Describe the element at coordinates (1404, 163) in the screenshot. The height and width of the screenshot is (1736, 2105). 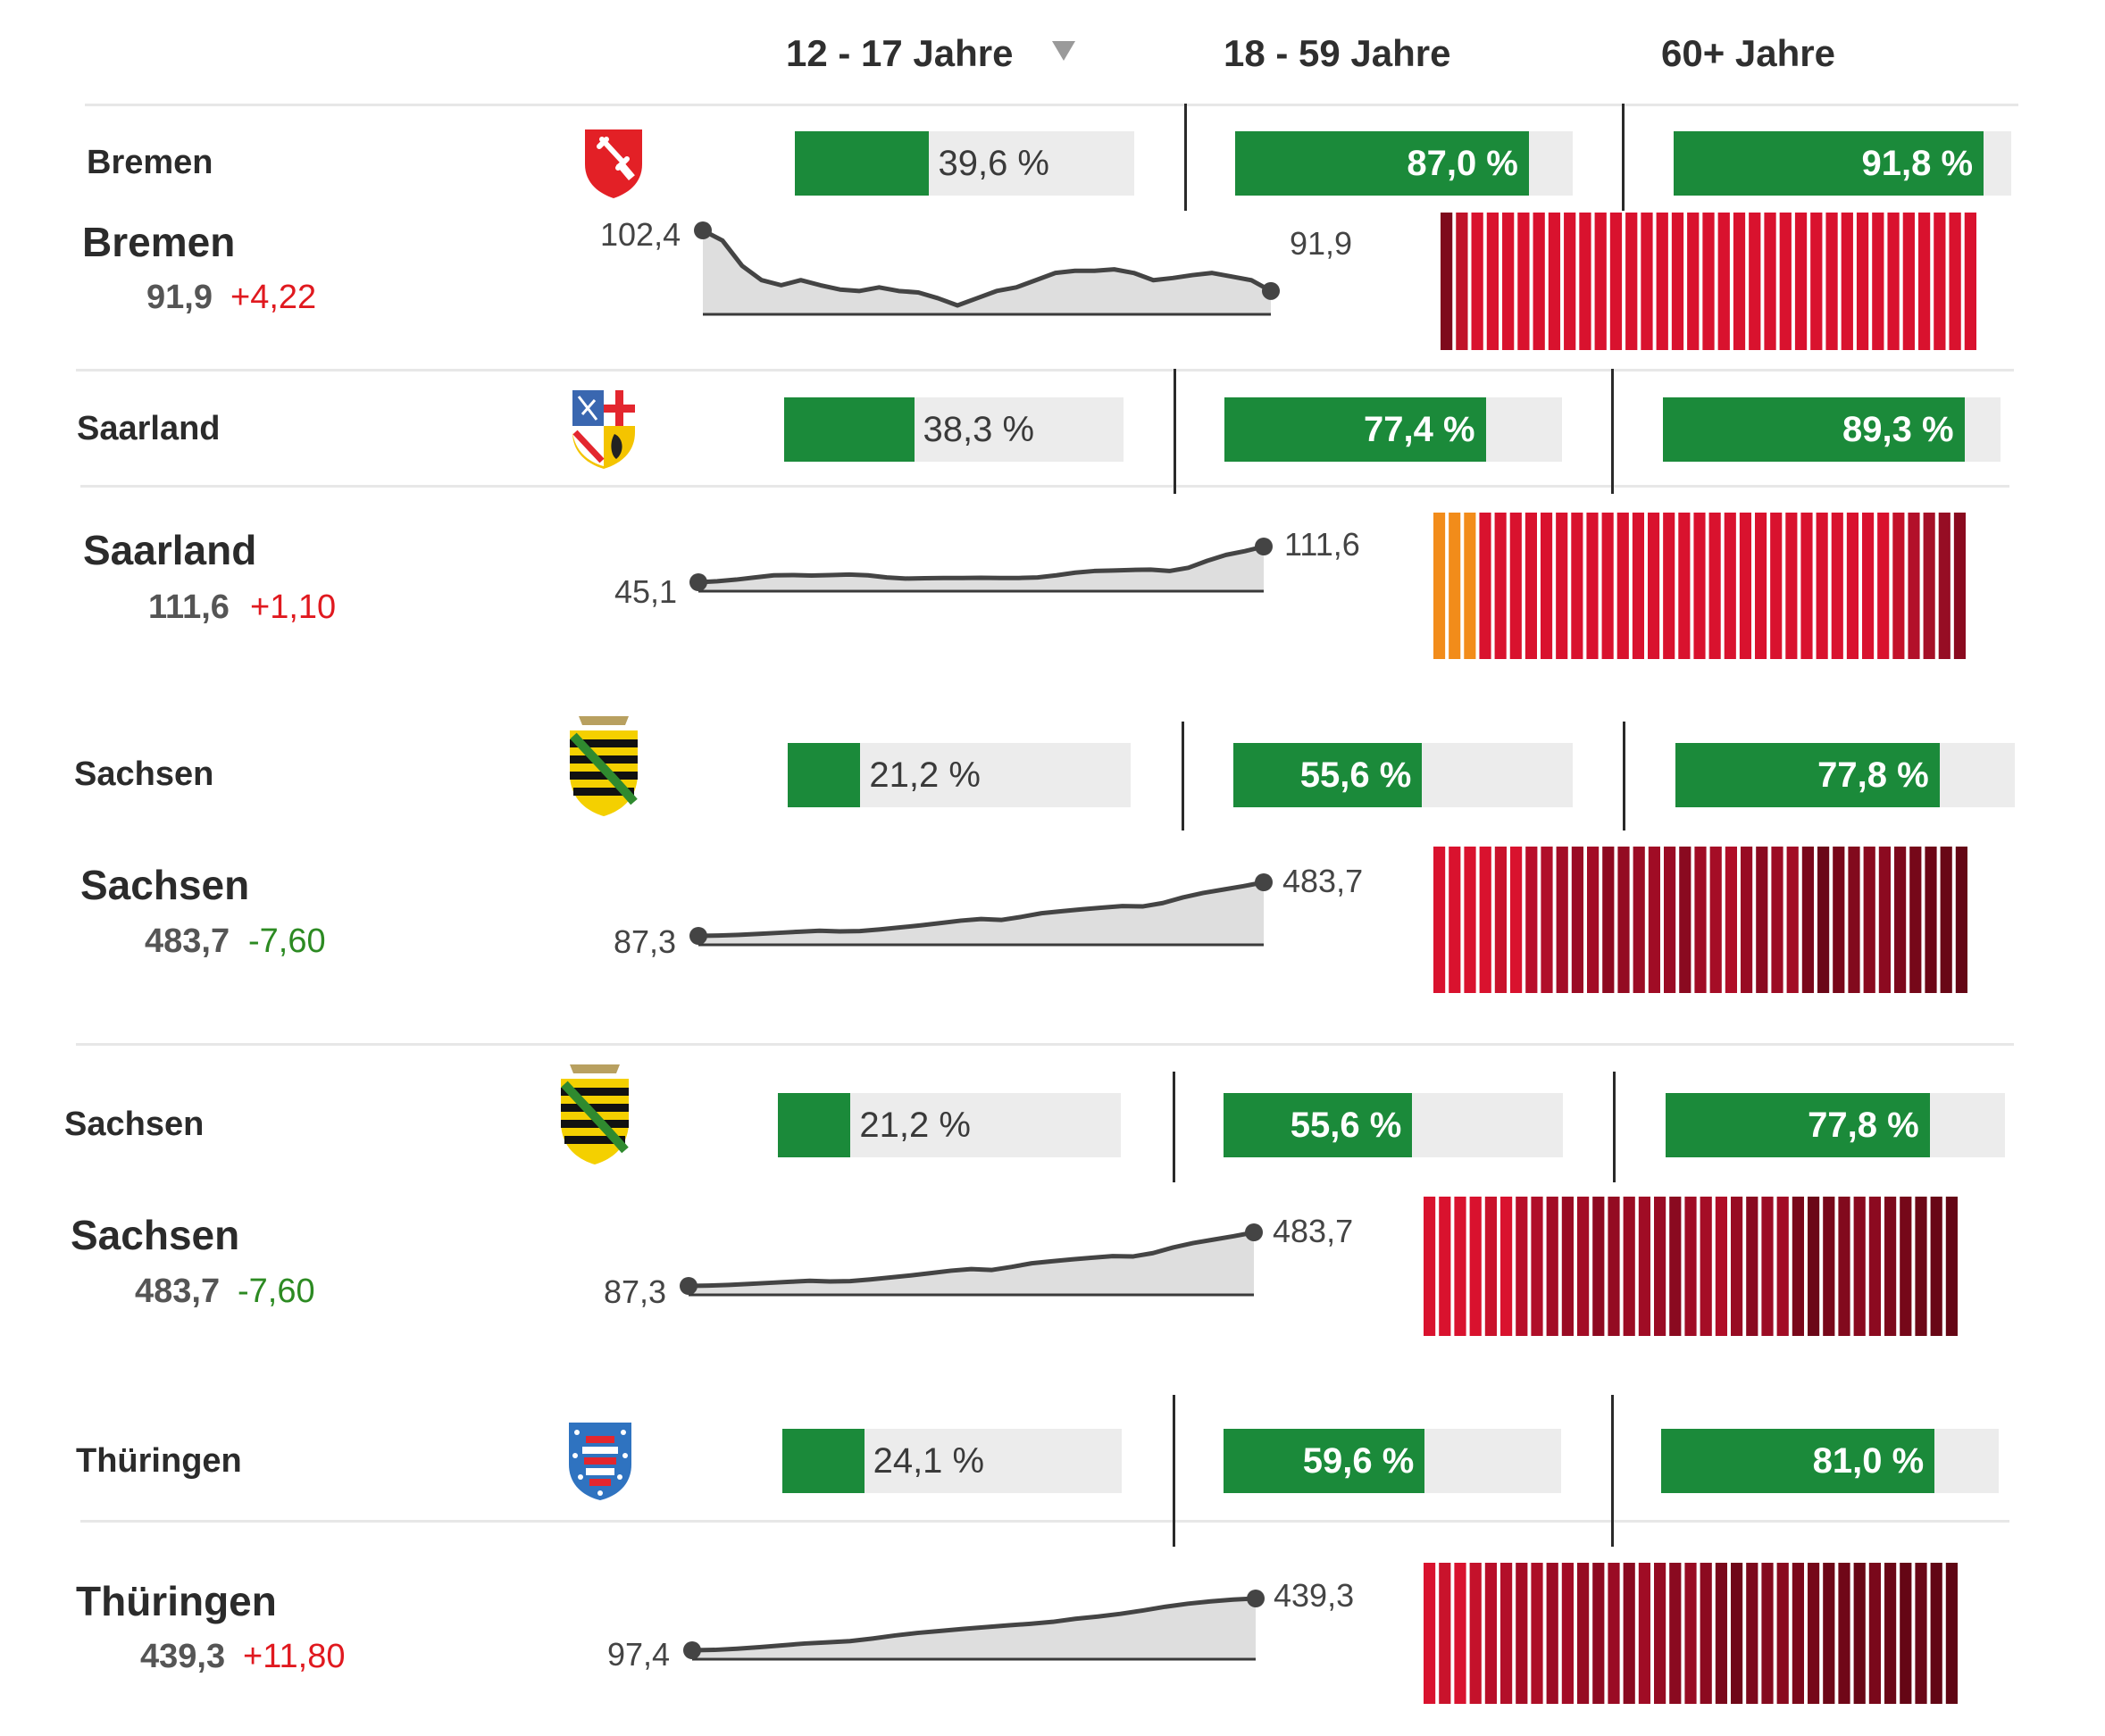
I see `bar-18-59: 87,0 %` at that location.